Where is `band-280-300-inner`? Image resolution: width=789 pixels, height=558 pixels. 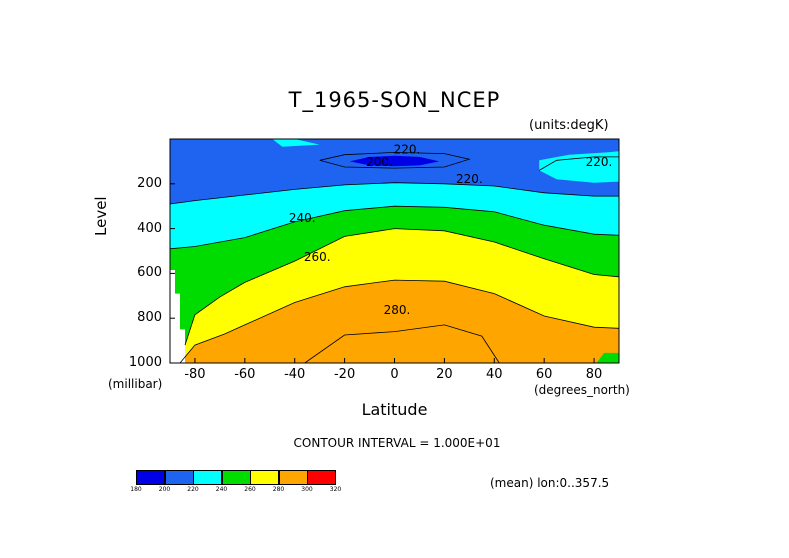
band-280-300-inner is located at coordinates (399, 325).